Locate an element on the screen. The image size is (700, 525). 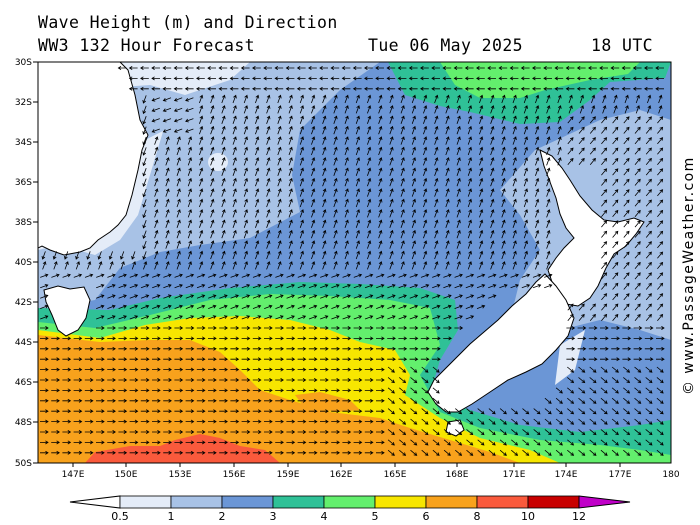
legend-swatch is located at coordinates (553, 502).